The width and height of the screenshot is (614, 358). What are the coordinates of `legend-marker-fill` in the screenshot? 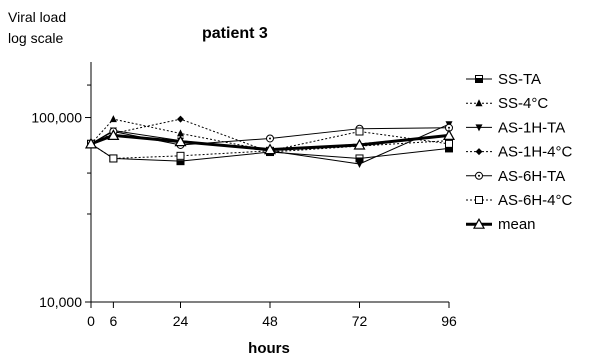 It's located at (479, 80).